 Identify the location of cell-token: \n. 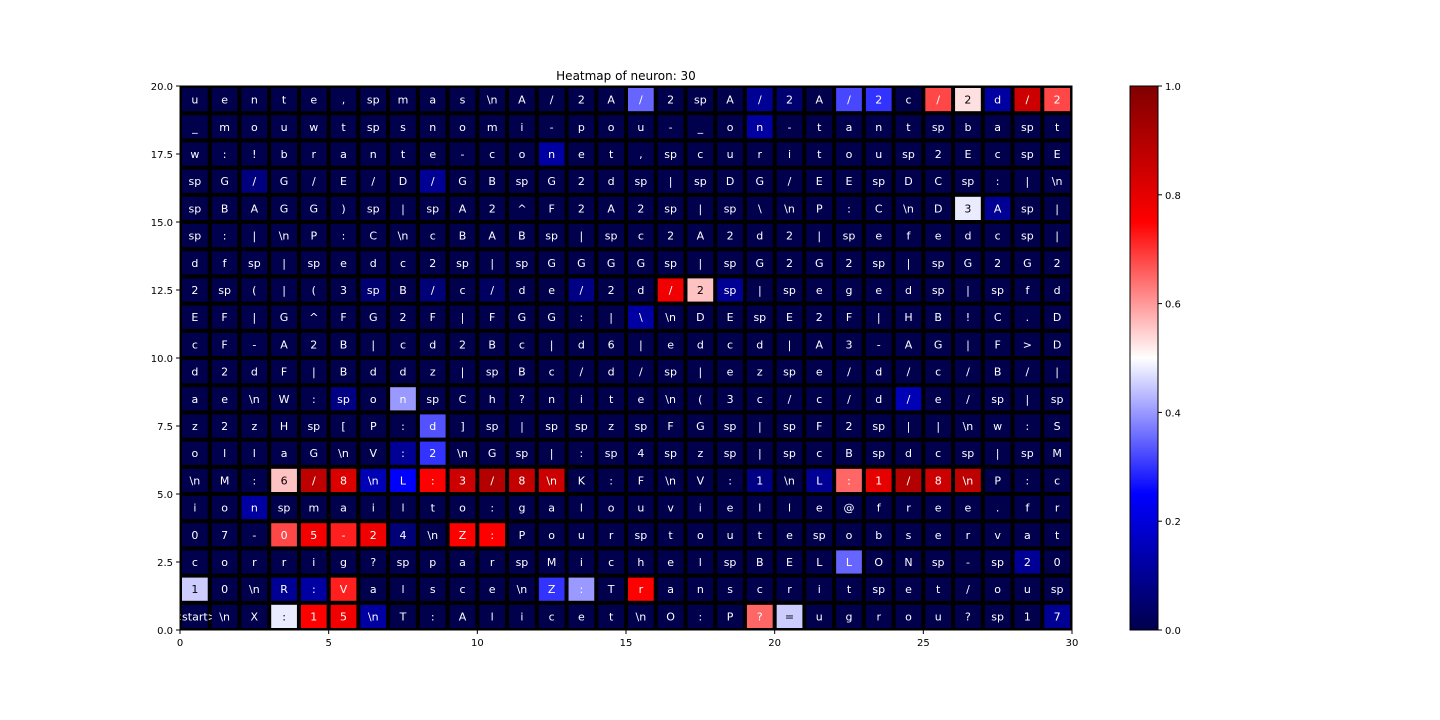
(1057, 181).